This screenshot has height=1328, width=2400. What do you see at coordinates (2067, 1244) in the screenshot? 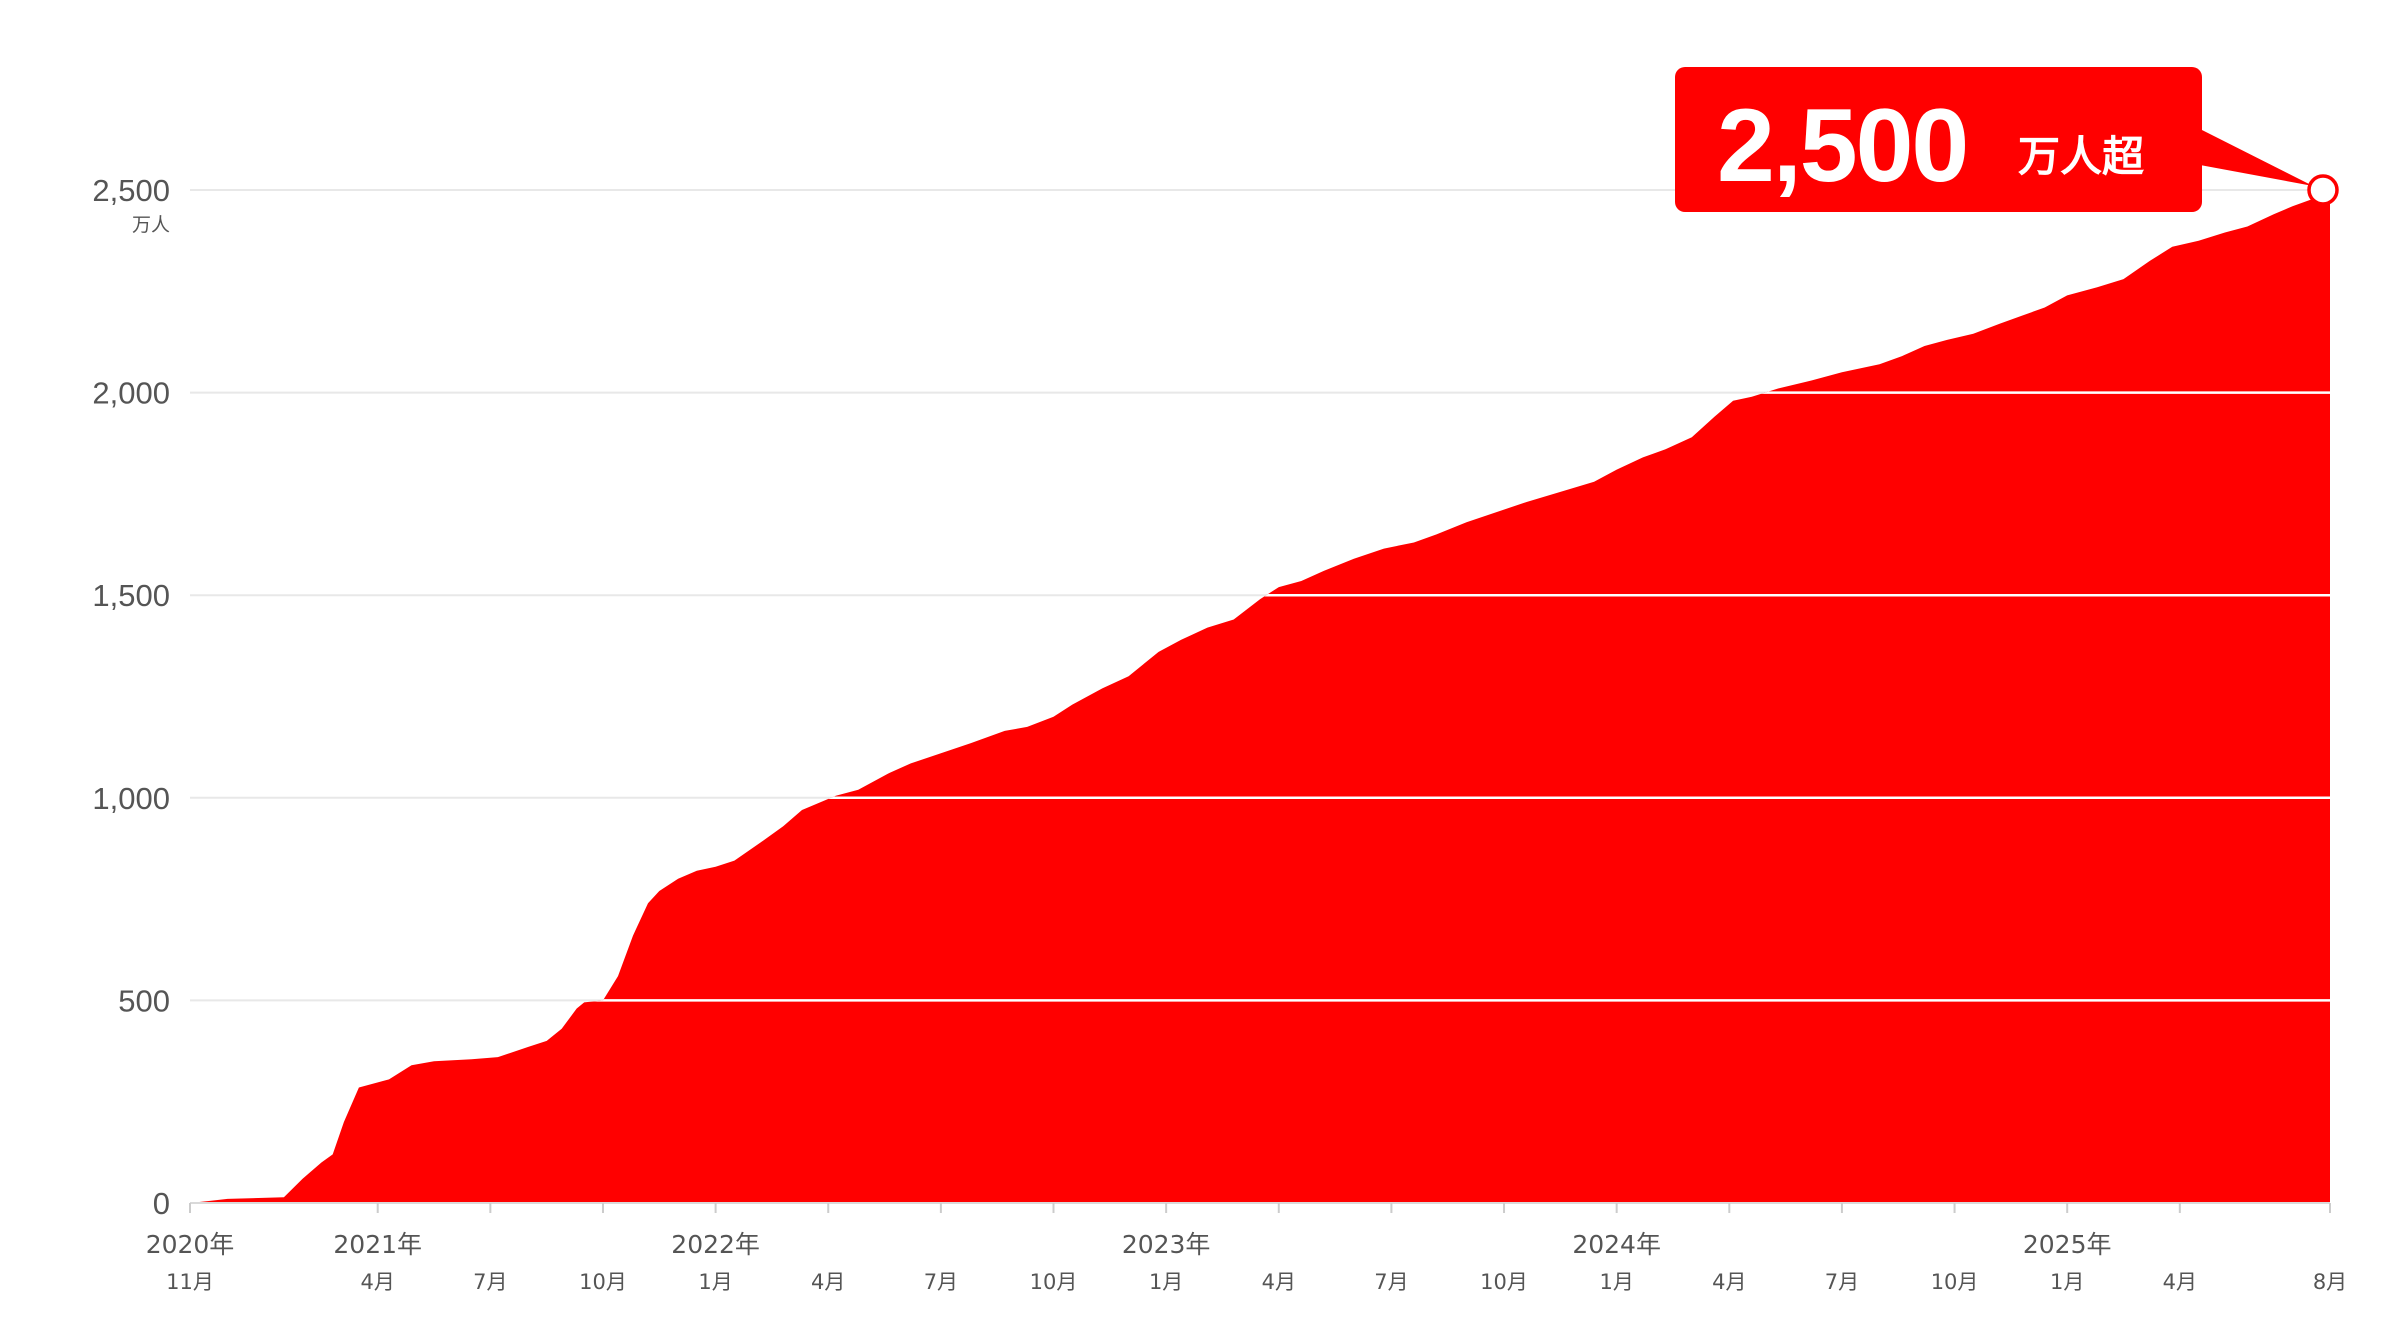
I see `x-tick-year-label: 2025年` at bounding box center [2067, 1244].